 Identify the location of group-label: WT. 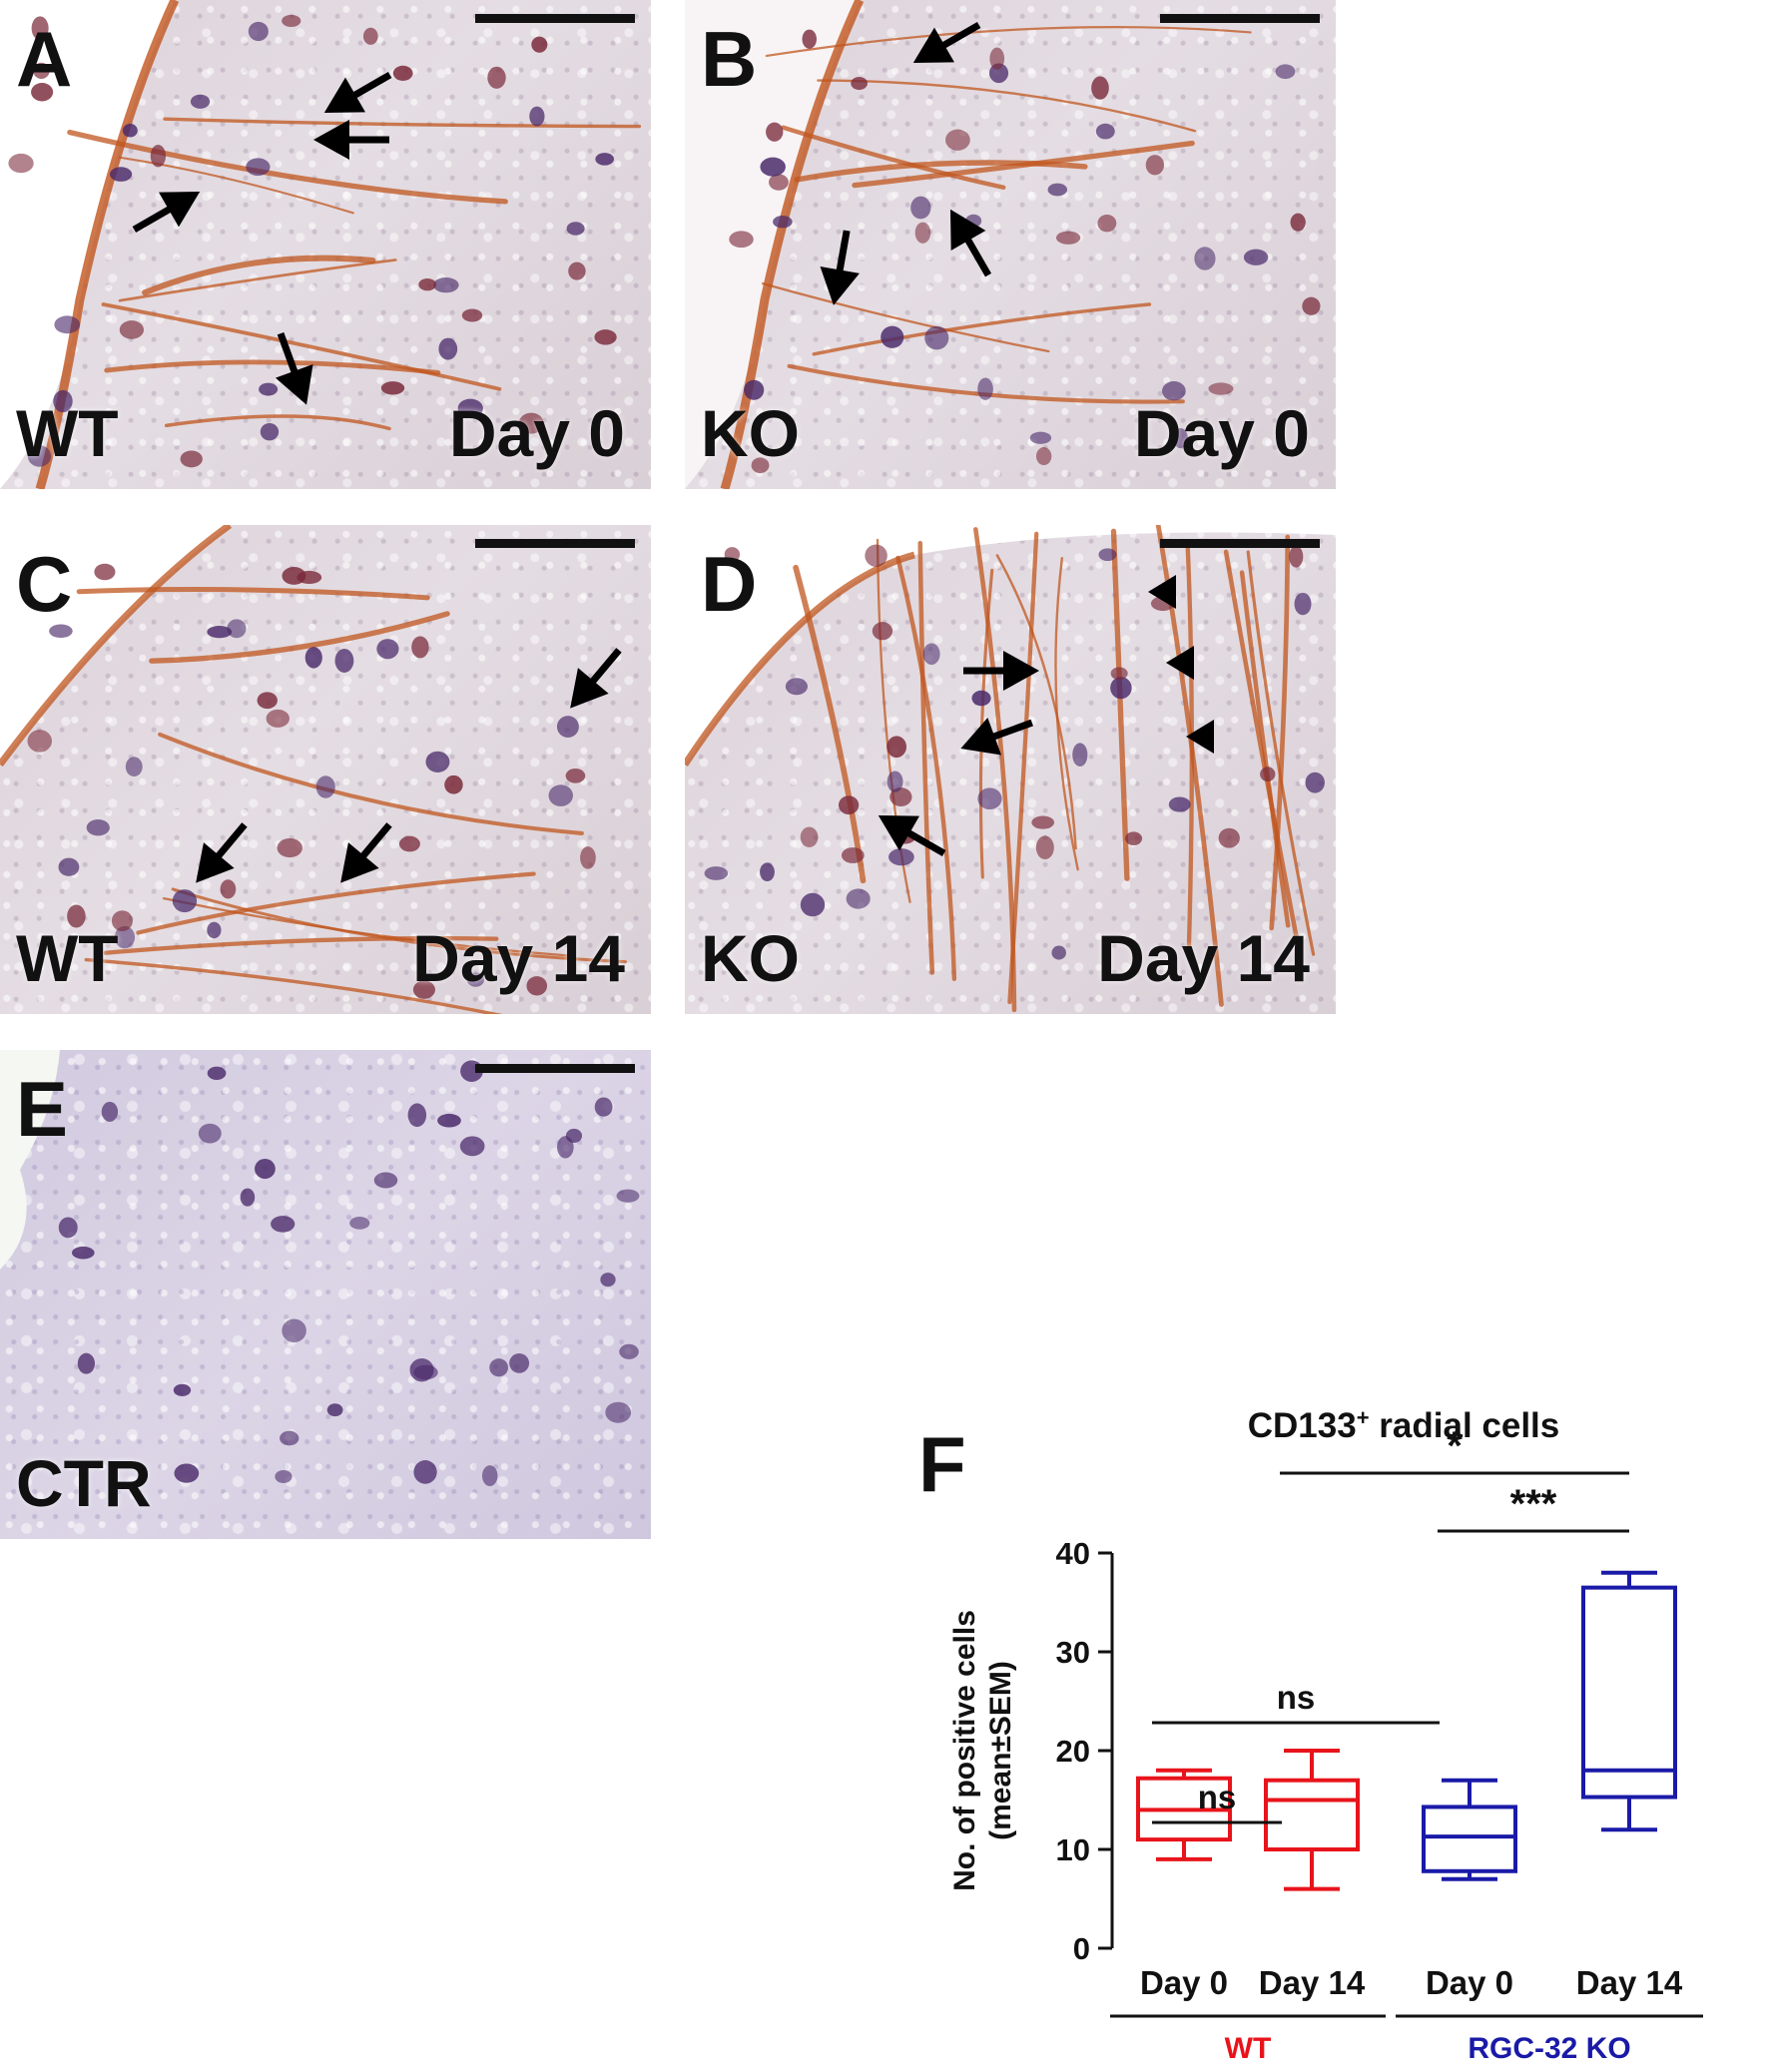
(1248, 2048).